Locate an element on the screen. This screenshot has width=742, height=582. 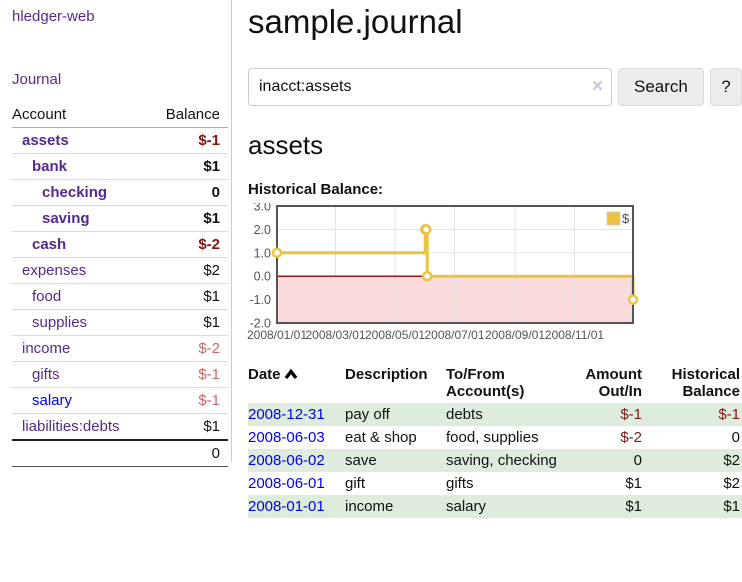
transaction-date-link: 2008-06-03 is located at coordinates (286, 437).